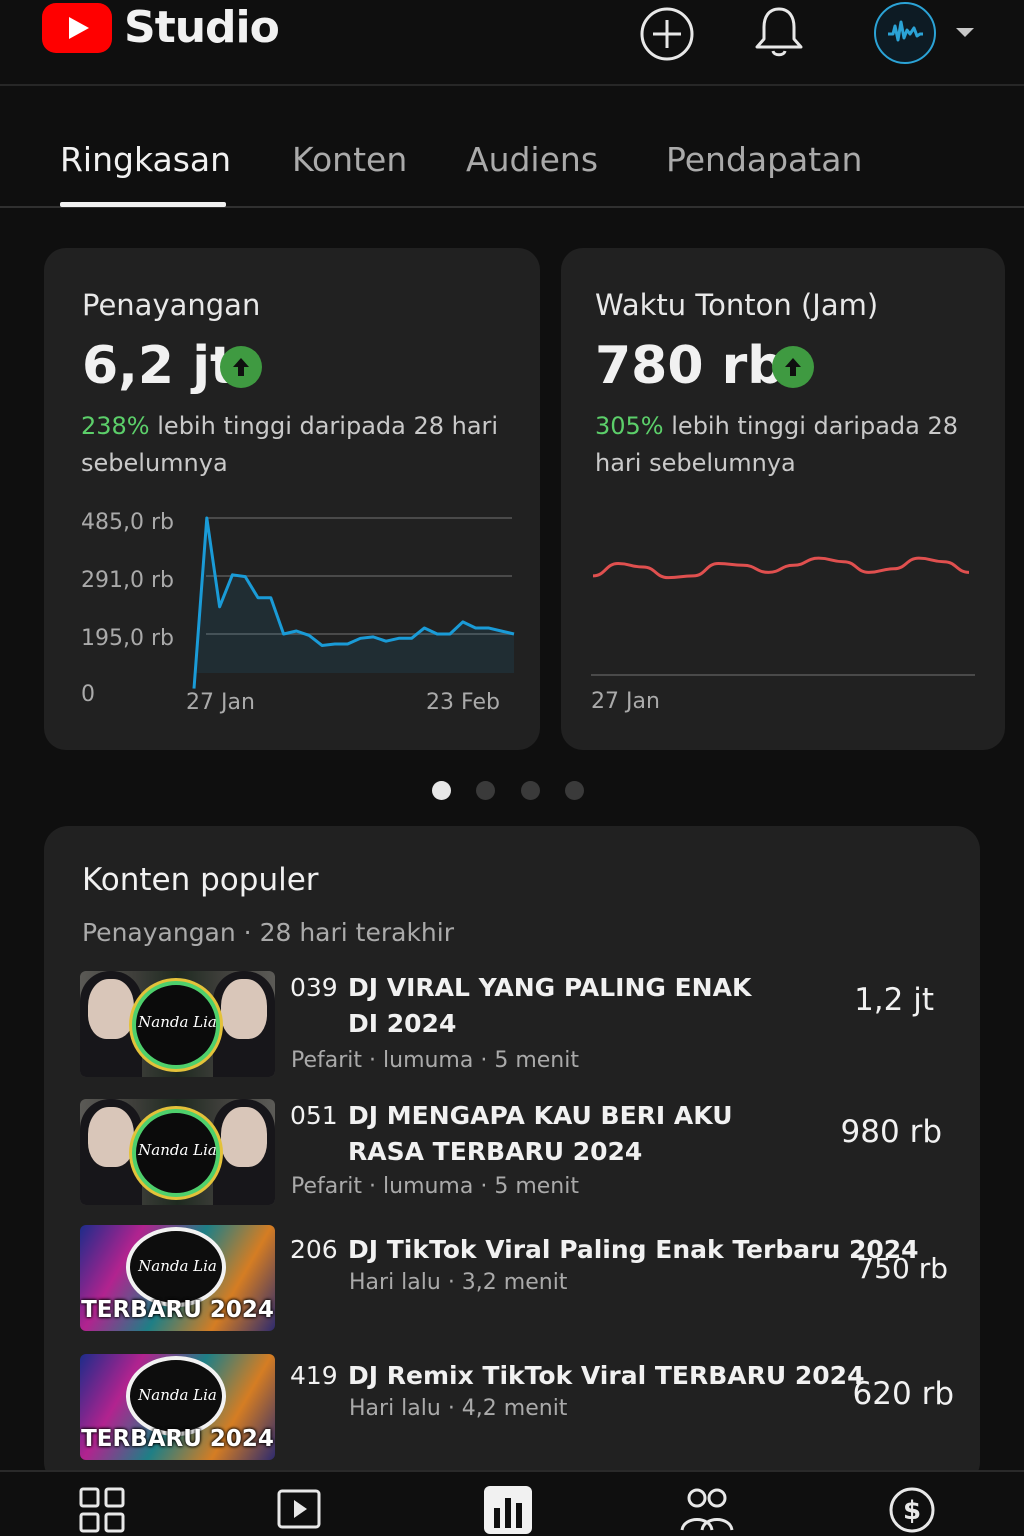  Describe the element at coordinates (903, 1394) in the screenshot. I see `video-views: 620 rb` at that location.